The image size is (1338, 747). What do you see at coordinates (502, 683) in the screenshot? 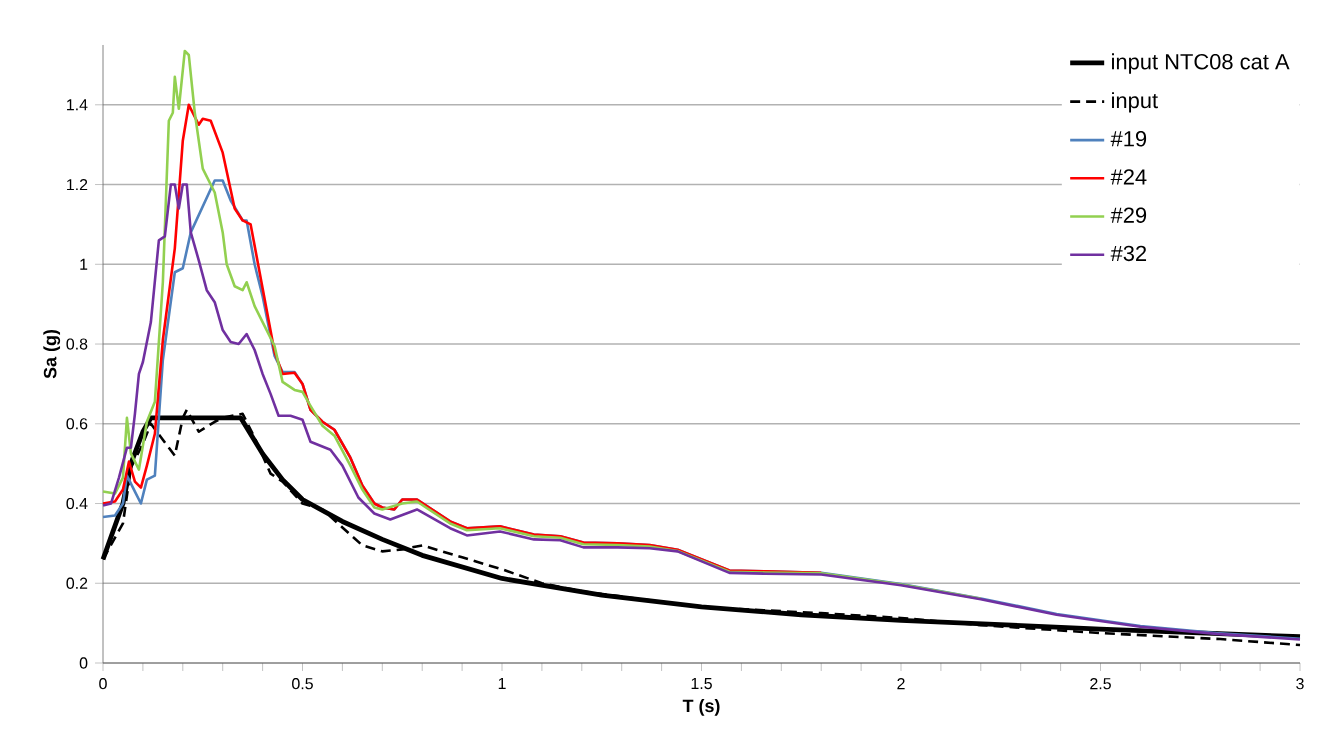
I see `x-tick-label: 1` at bounding box center [502, 683].